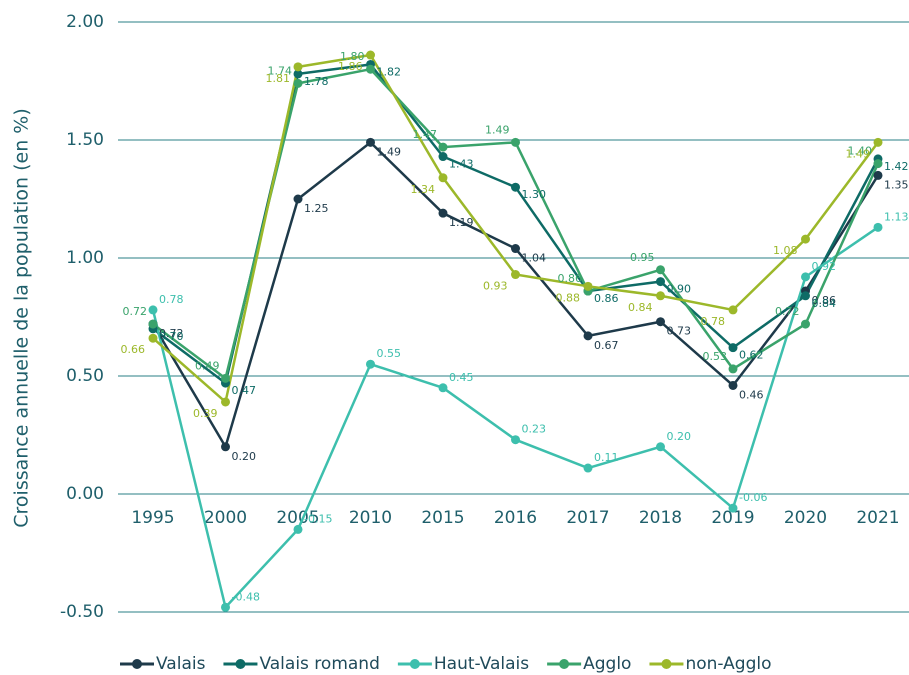 Image resolution: width=909 pixels, height=675 pixels. I want to click on legend-label: Haut-Valais, so click(481, 664).